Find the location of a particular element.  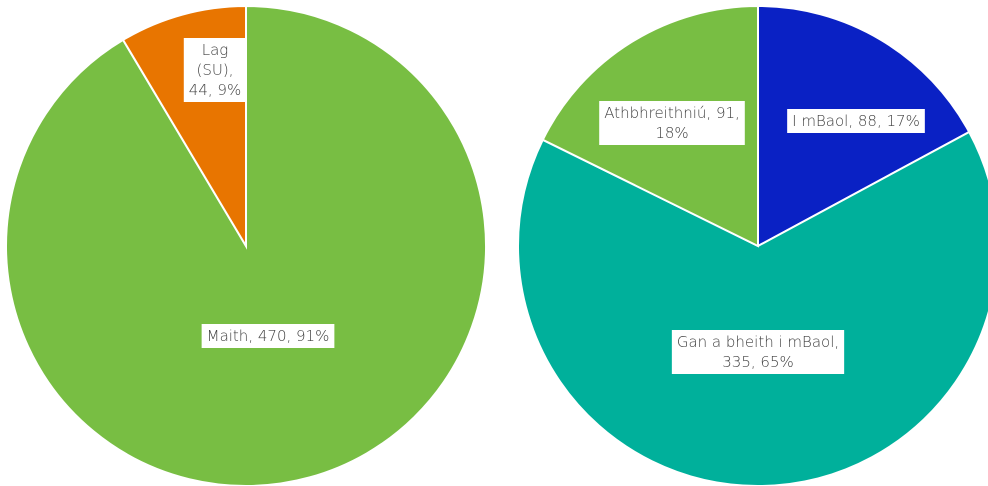

data-label: Lag (SU), 44, 9% is located at coordinates (215, 70).